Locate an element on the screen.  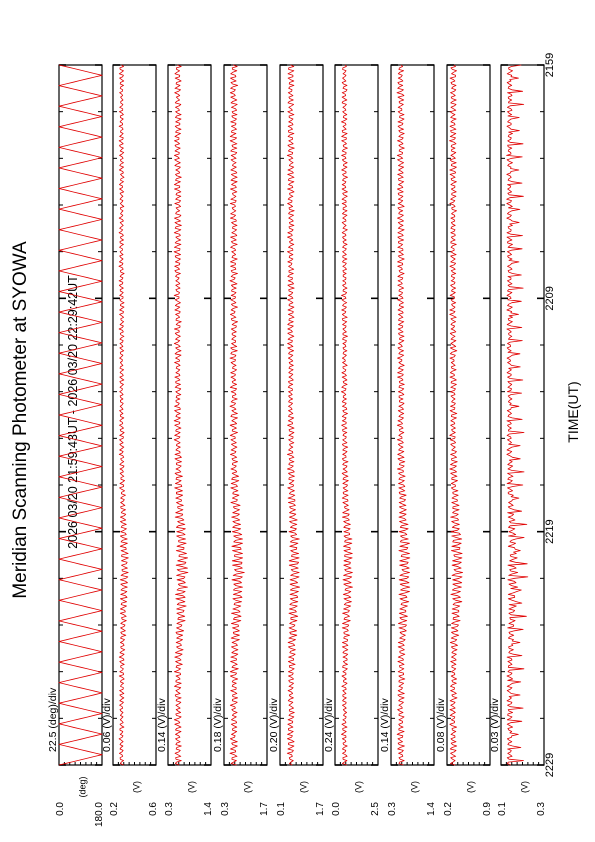
panel-7: 0.14 (V)/div 0.3 1.4 (V) is located at coordinates (408, 440).